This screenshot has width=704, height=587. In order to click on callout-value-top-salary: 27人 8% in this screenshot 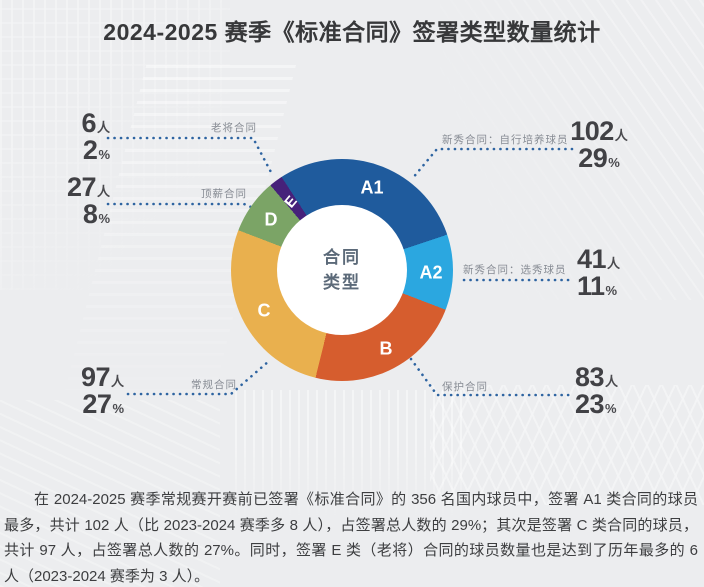, I will do `click(70, 202)`.